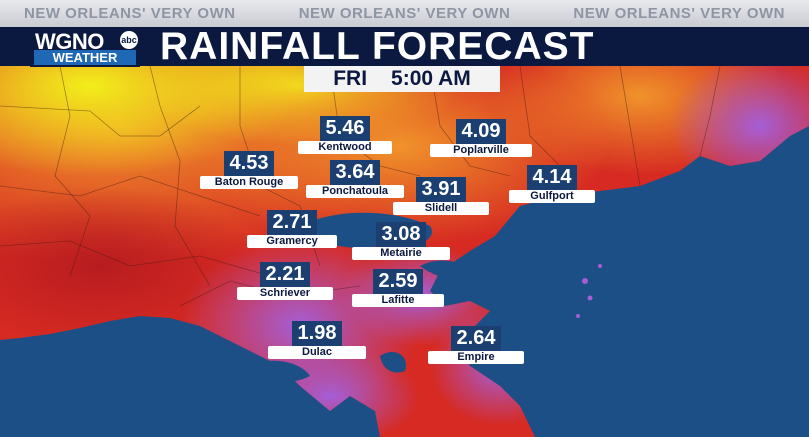  What do you see at coordinates (679, 13) in the screenshot?
I see `banner-text-right: NEW ORLEANS' VERY OWN` at bounding box center [679, 13].